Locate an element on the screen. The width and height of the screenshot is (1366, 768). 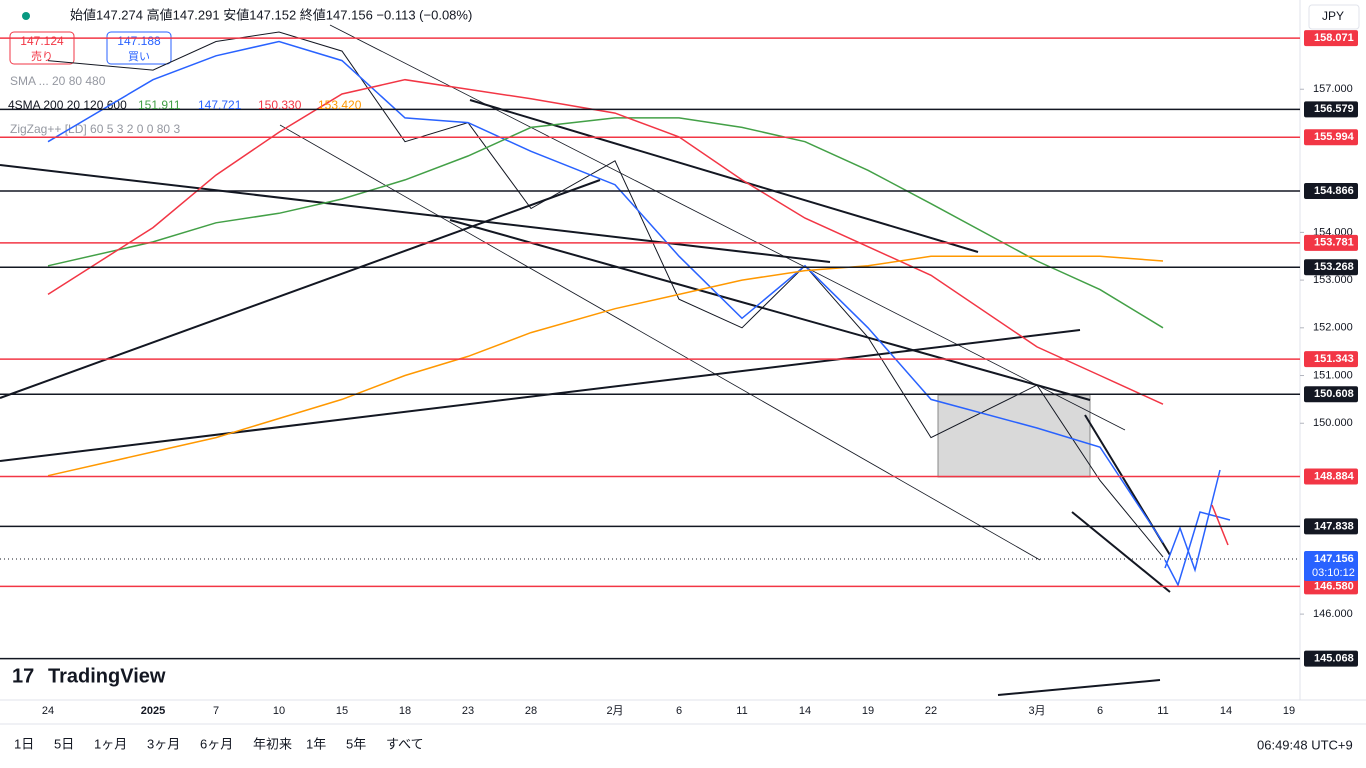
level-label: 156.579 is located at coordinates (1334, 109).